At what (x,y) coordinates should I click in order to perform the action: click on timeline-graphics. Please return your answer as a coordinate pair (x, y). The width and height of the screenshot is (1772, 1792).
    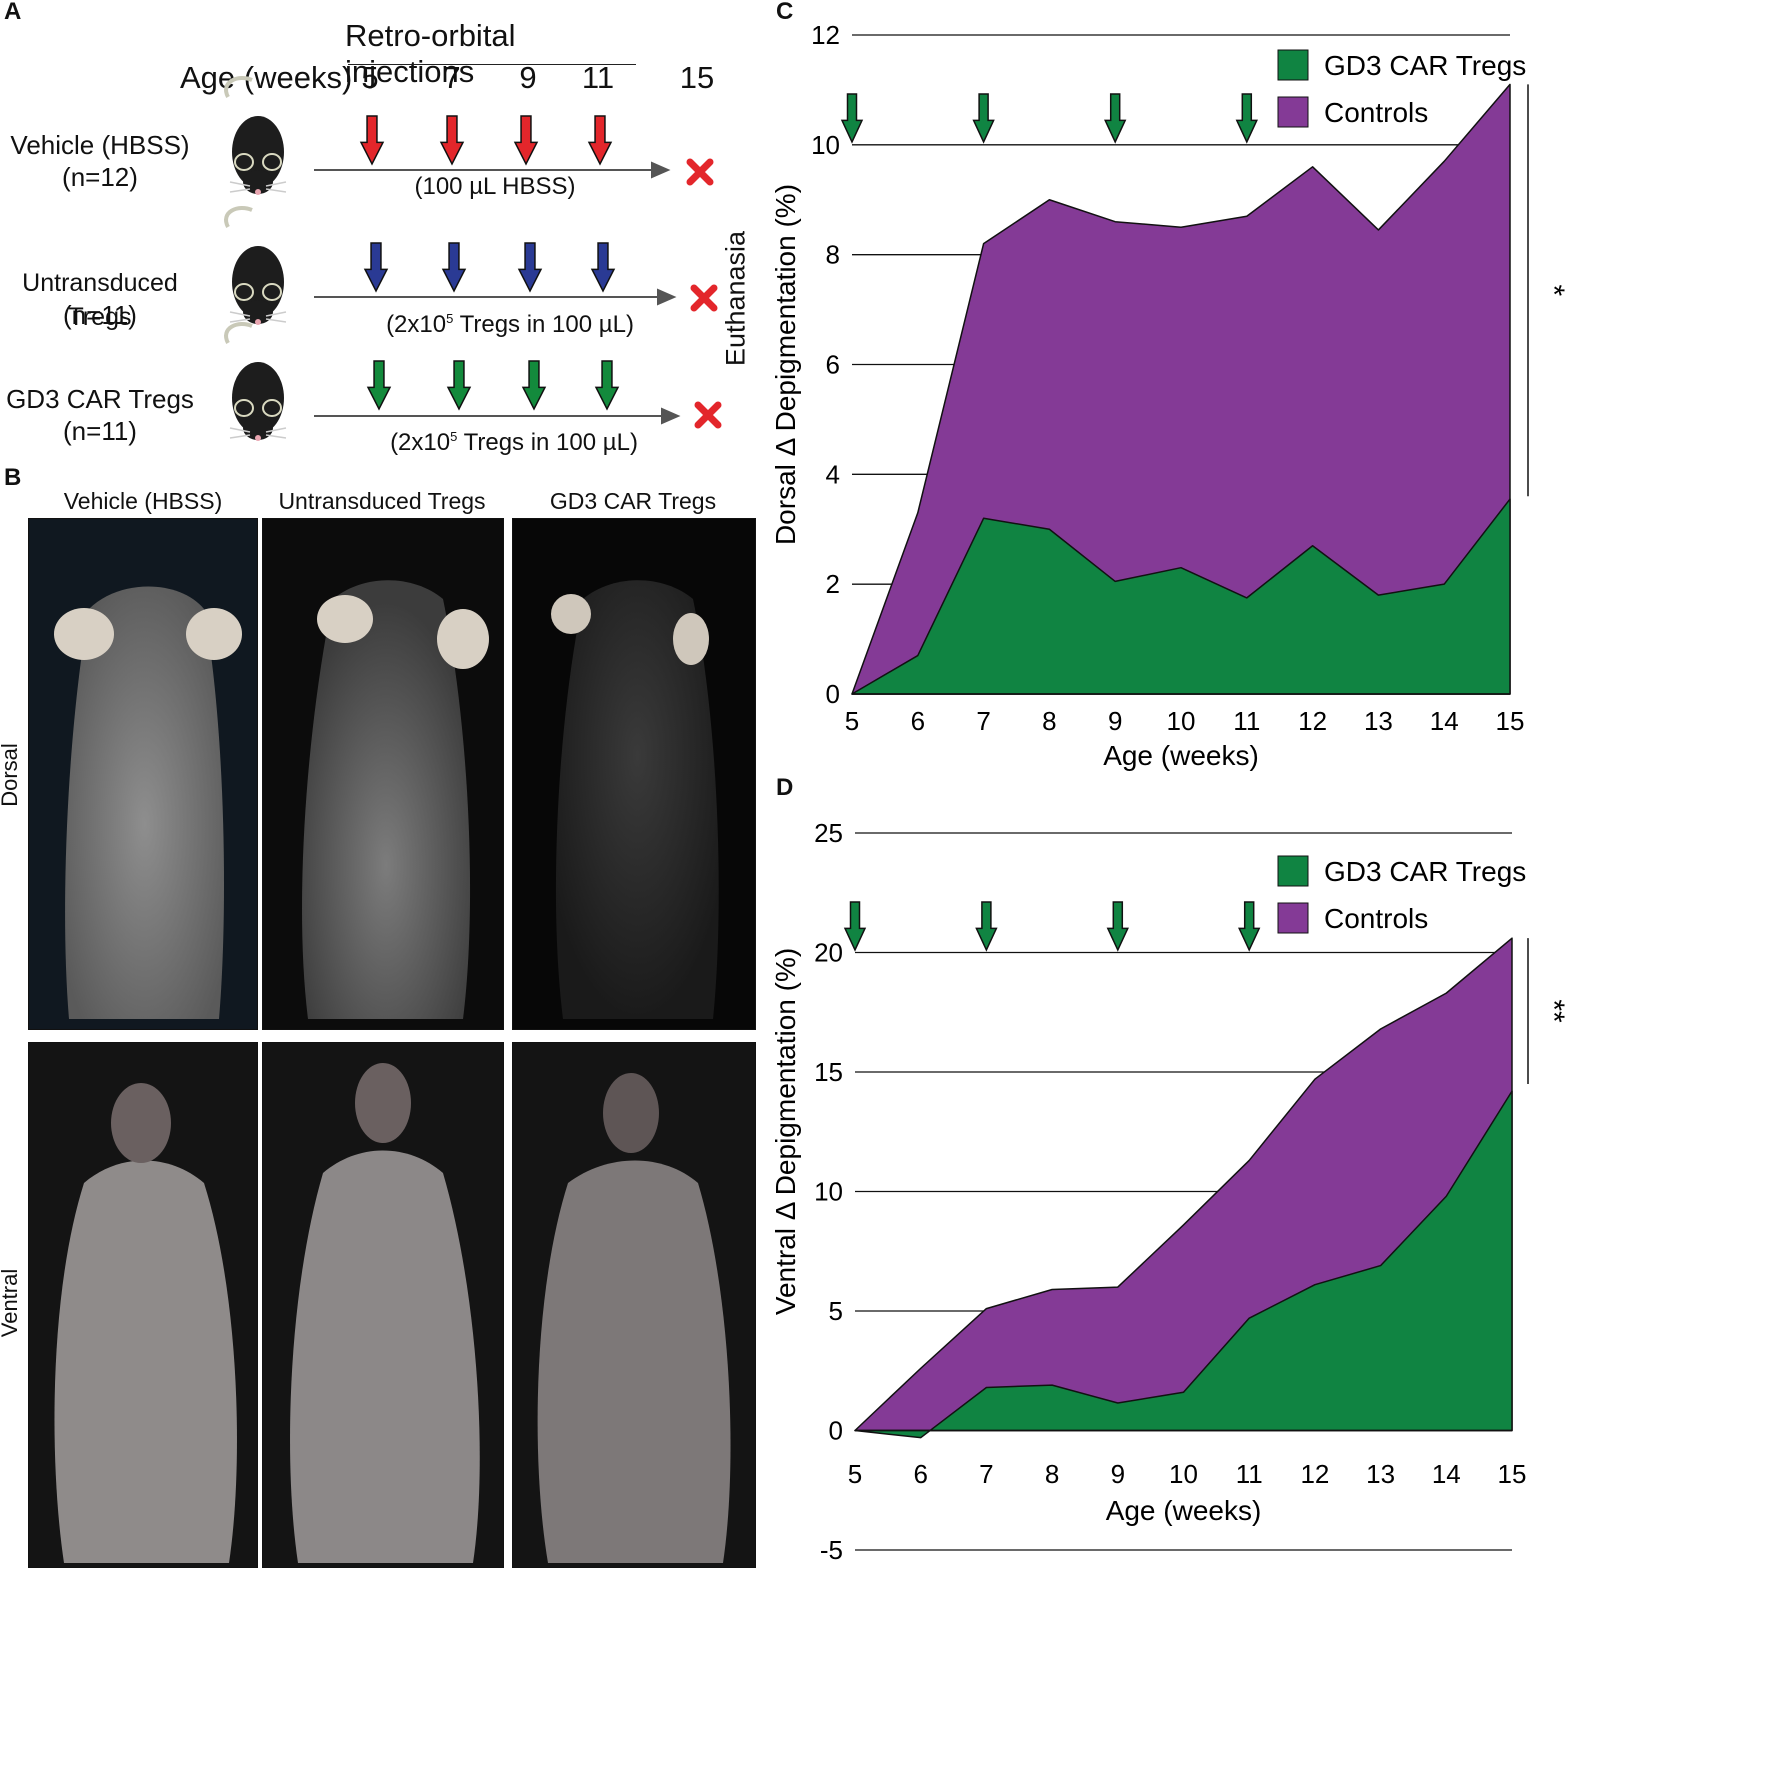
    Looking at the image, I should click on (473, 259).